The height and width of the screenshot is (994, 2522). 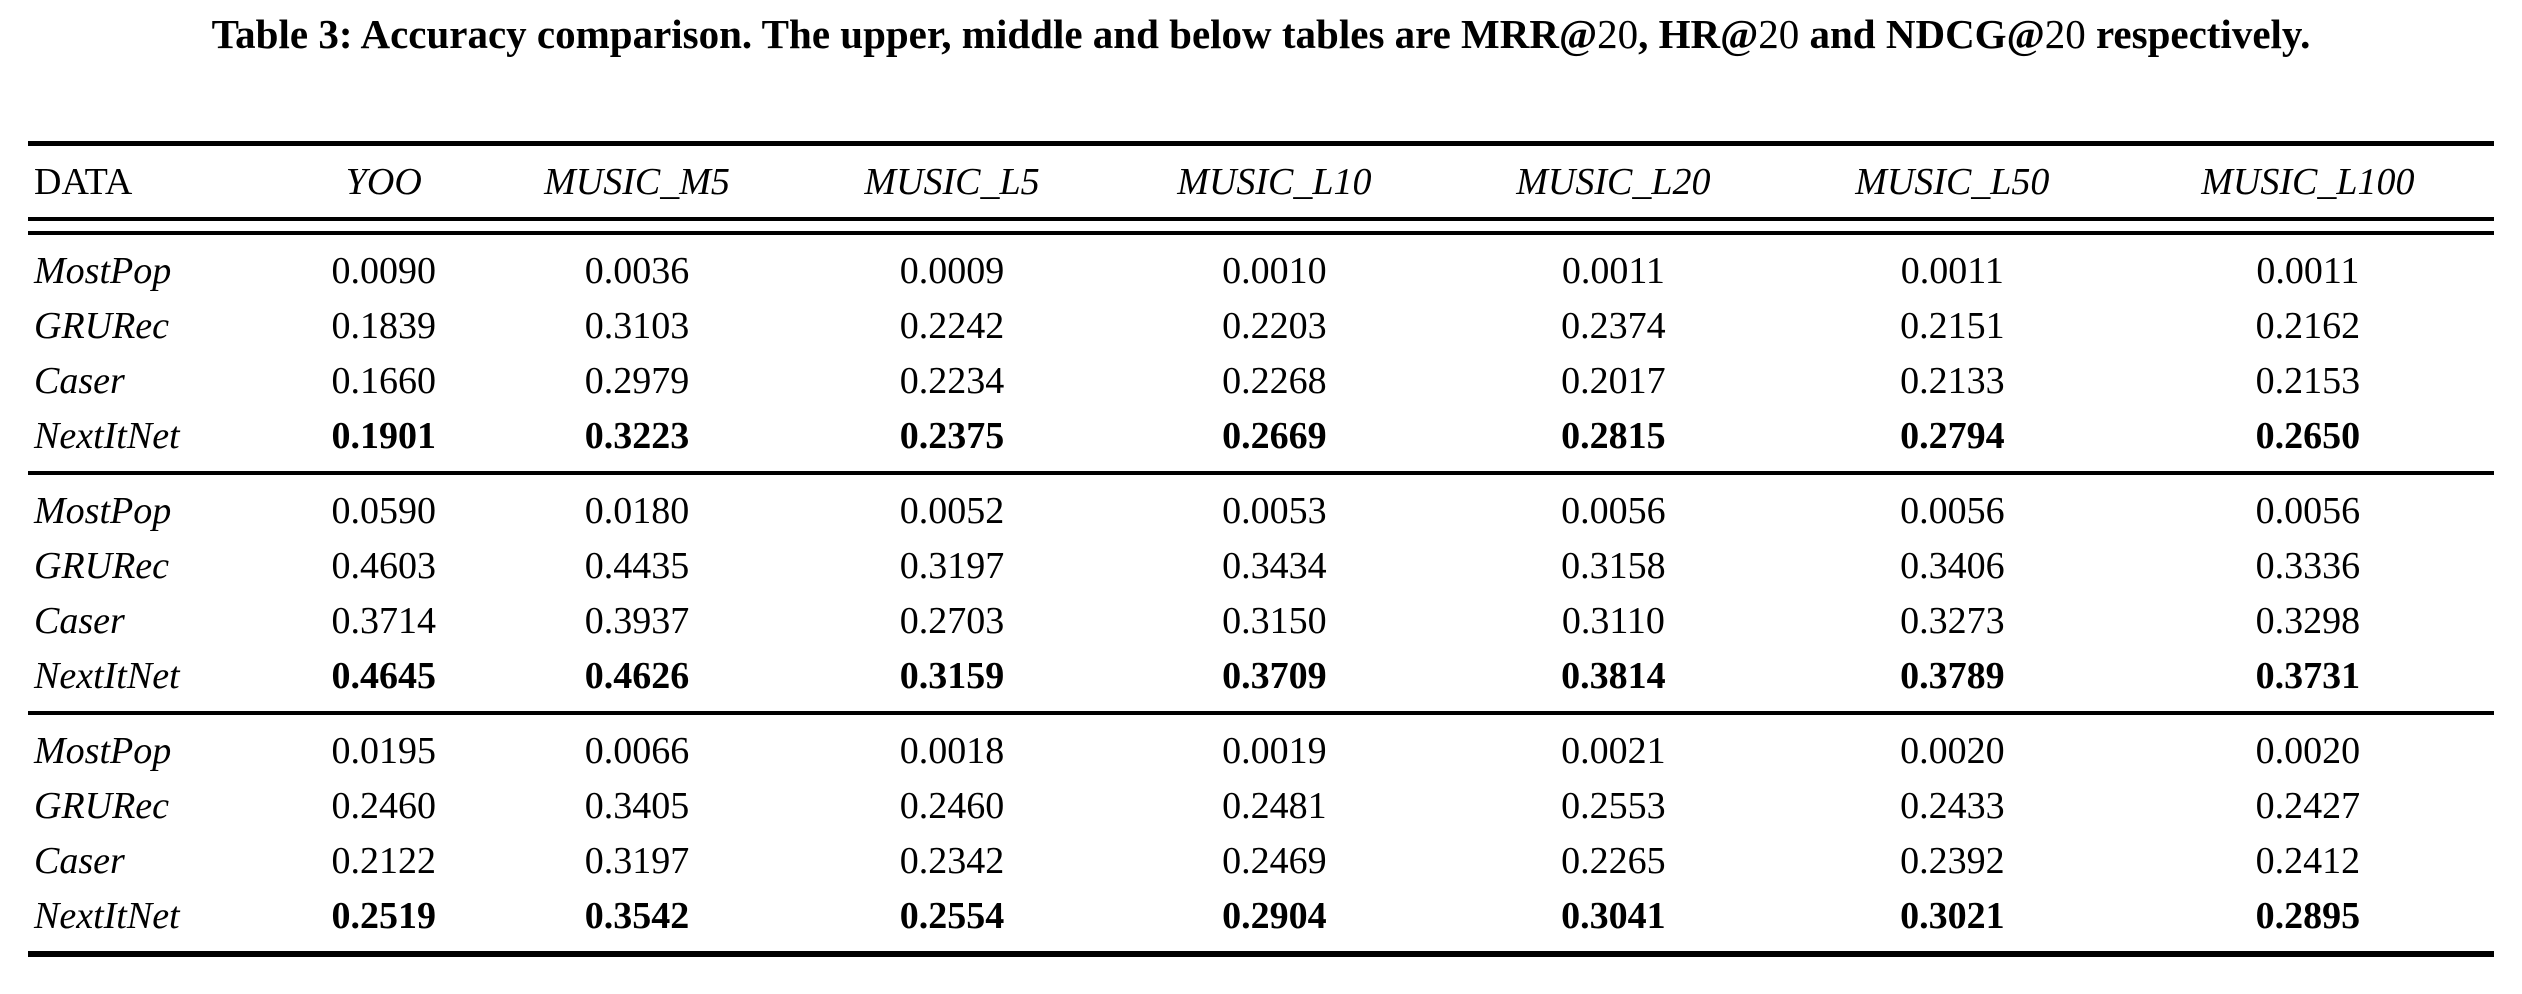 What do you see at coordinates (952, 861) in the screenshot?
I see `value-cell: 0.2342` at bounding box center [952, 861].